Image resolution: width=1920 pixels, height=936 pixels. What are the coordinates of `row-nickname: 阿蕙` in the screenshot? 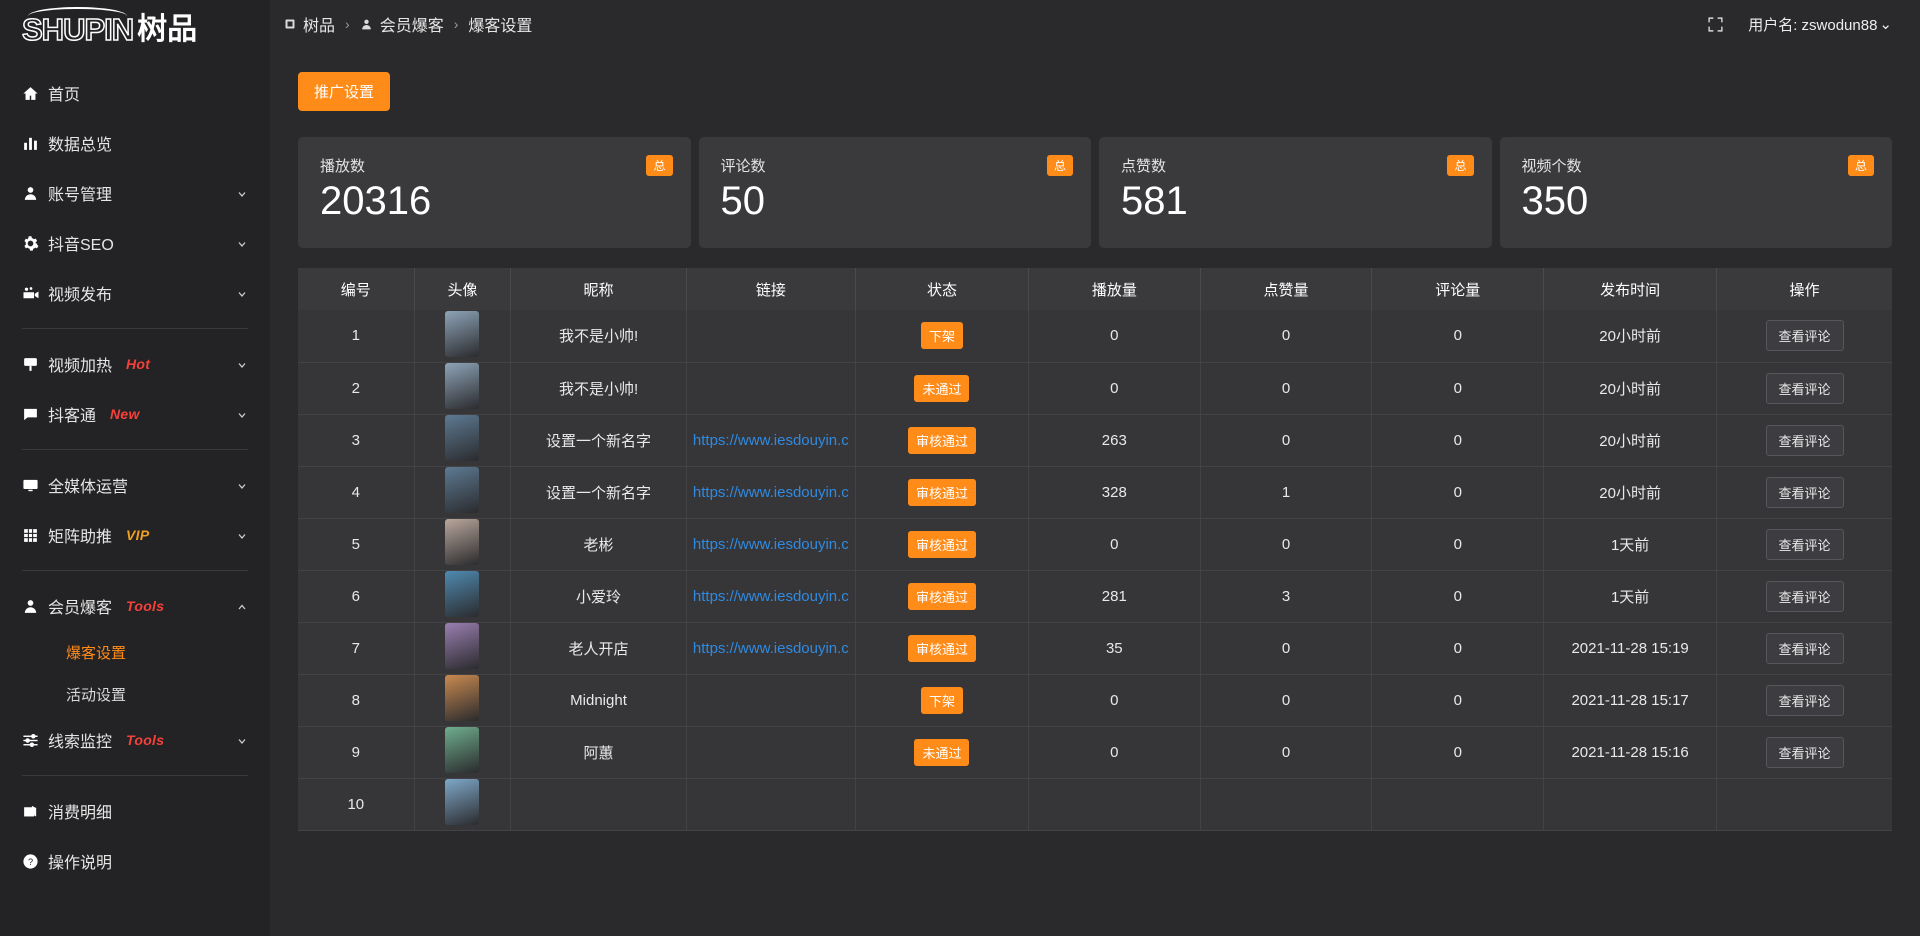 It's located at (598, 753).